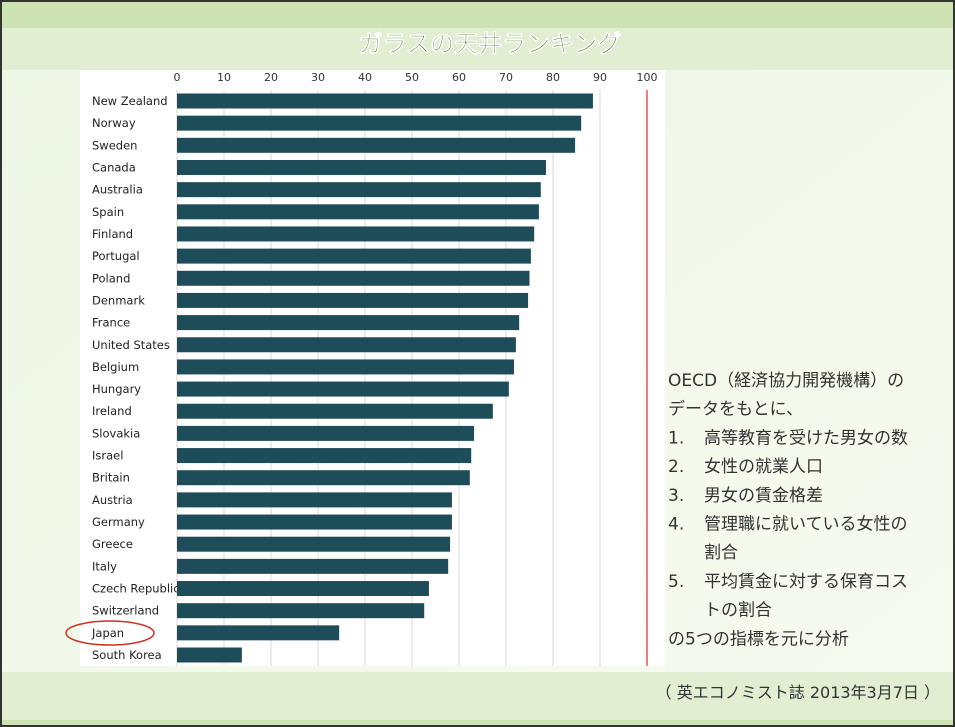 This screenshot has width=955, height=727. I want to click on y-tick-label: Germany, so click(118, 522).